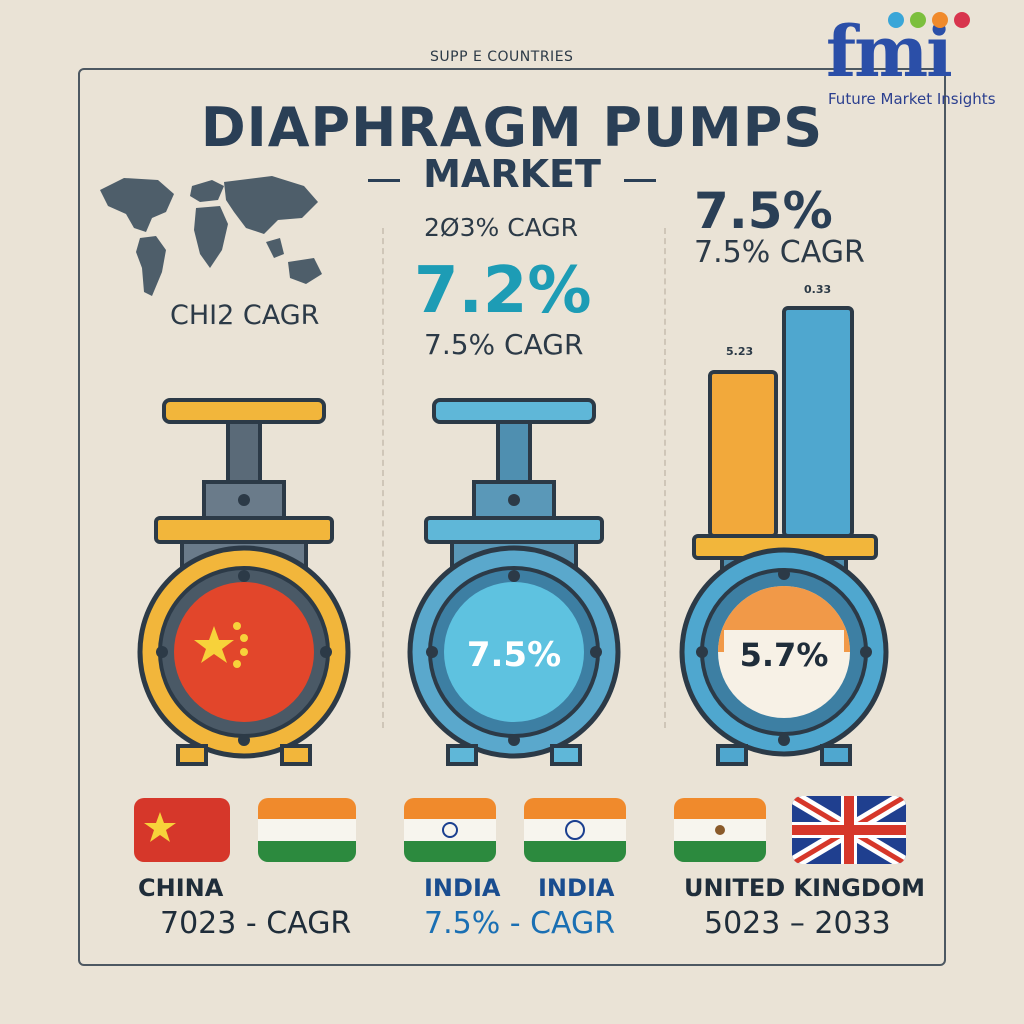  Describe the element at coordinates (512, 174) in the screenshot. I see `page-subtitle: MARKET` at that location.